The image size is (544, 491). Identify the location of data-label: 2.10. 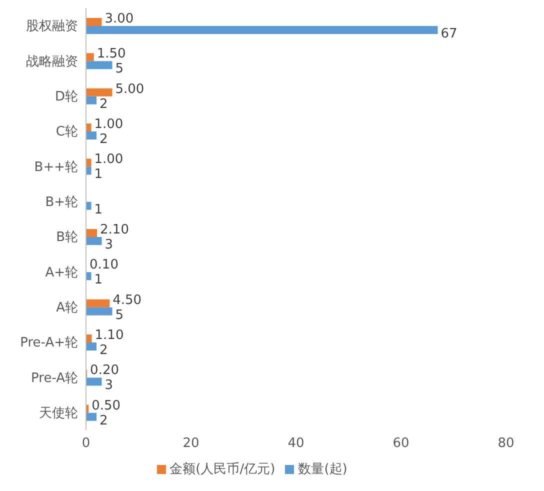
(114, 230).